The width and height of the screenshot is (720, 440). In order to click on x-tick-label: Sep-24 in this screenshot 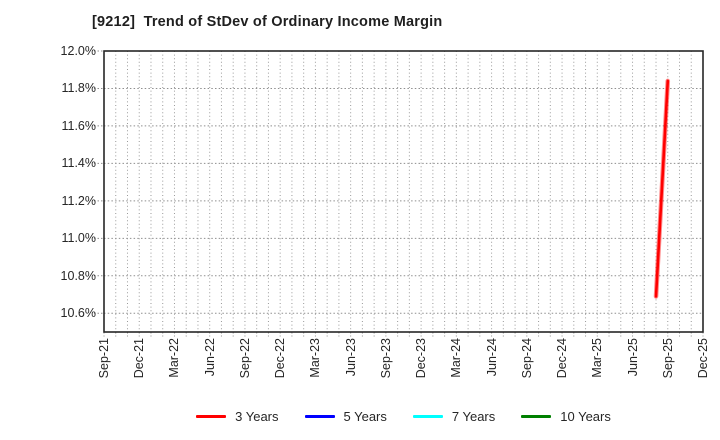, I will do `click(526, 358)`.